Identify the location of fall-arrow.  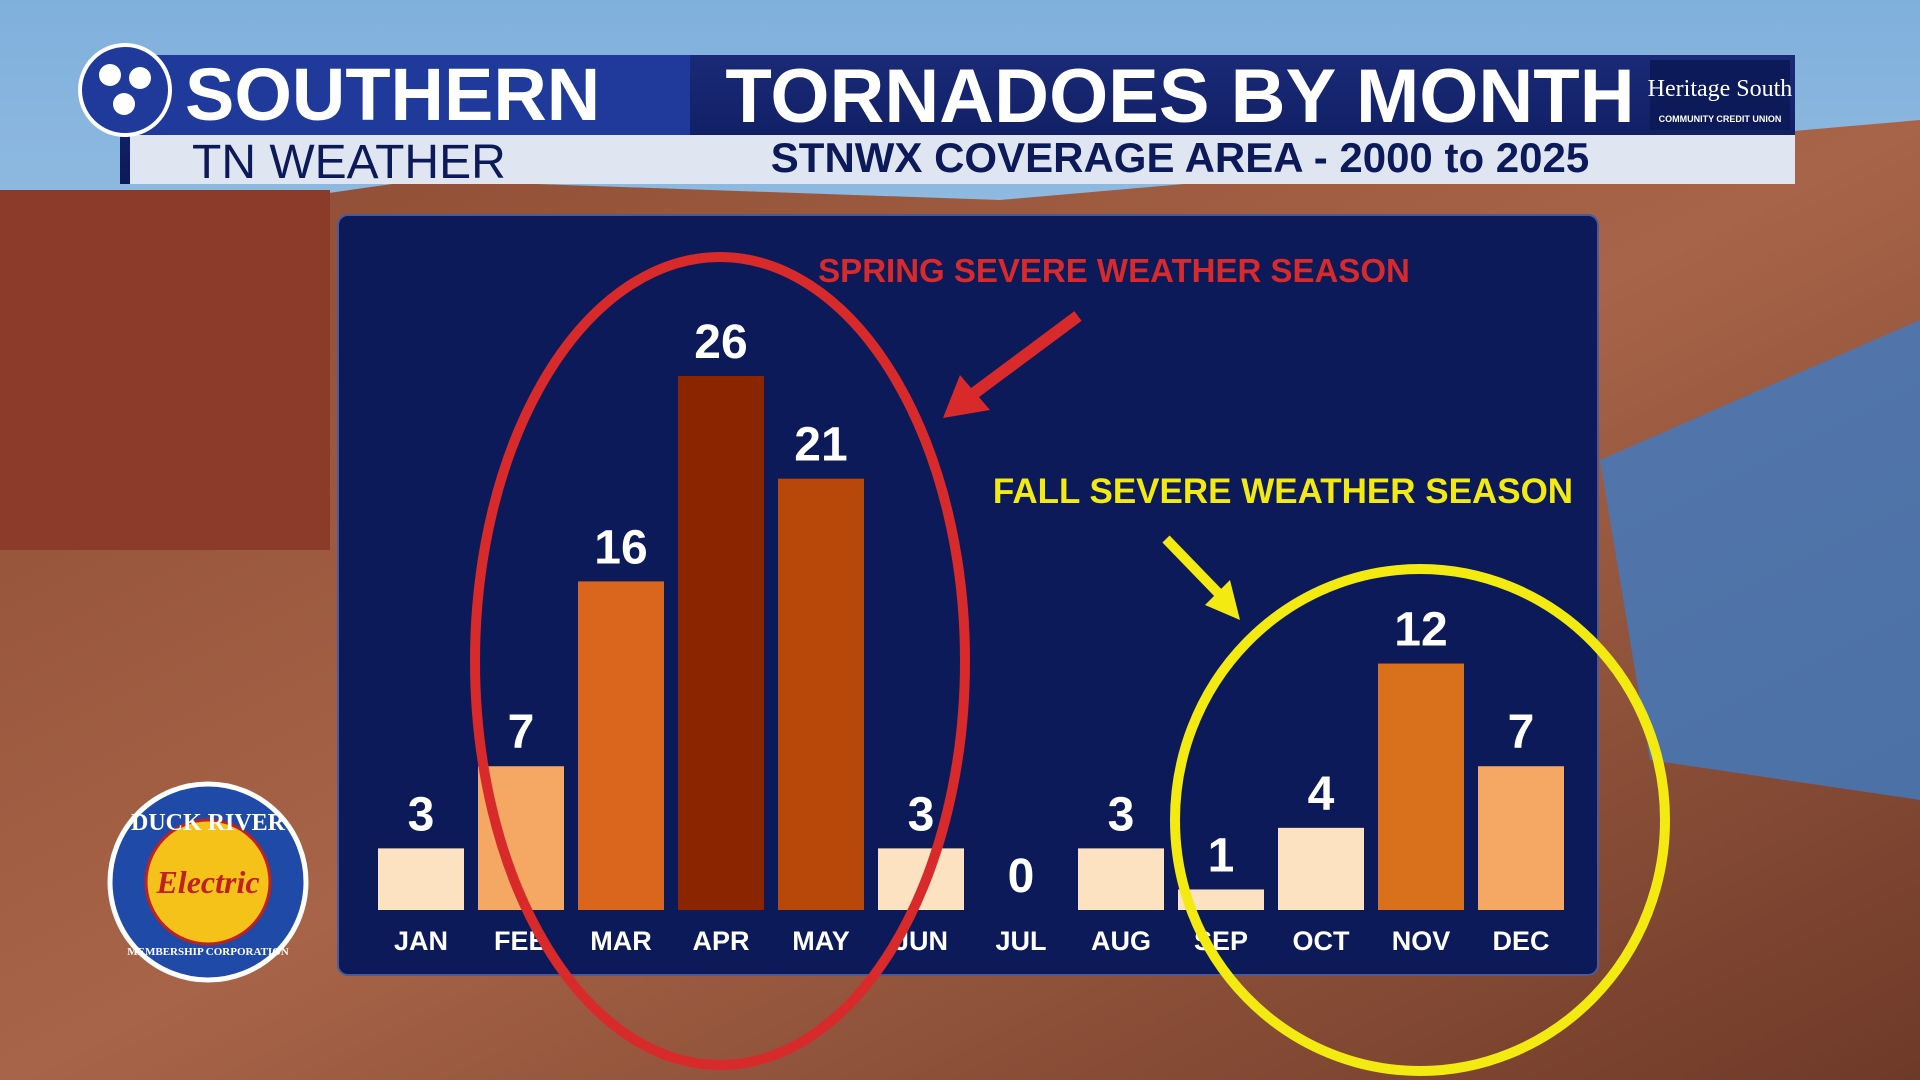
(1195, 569).